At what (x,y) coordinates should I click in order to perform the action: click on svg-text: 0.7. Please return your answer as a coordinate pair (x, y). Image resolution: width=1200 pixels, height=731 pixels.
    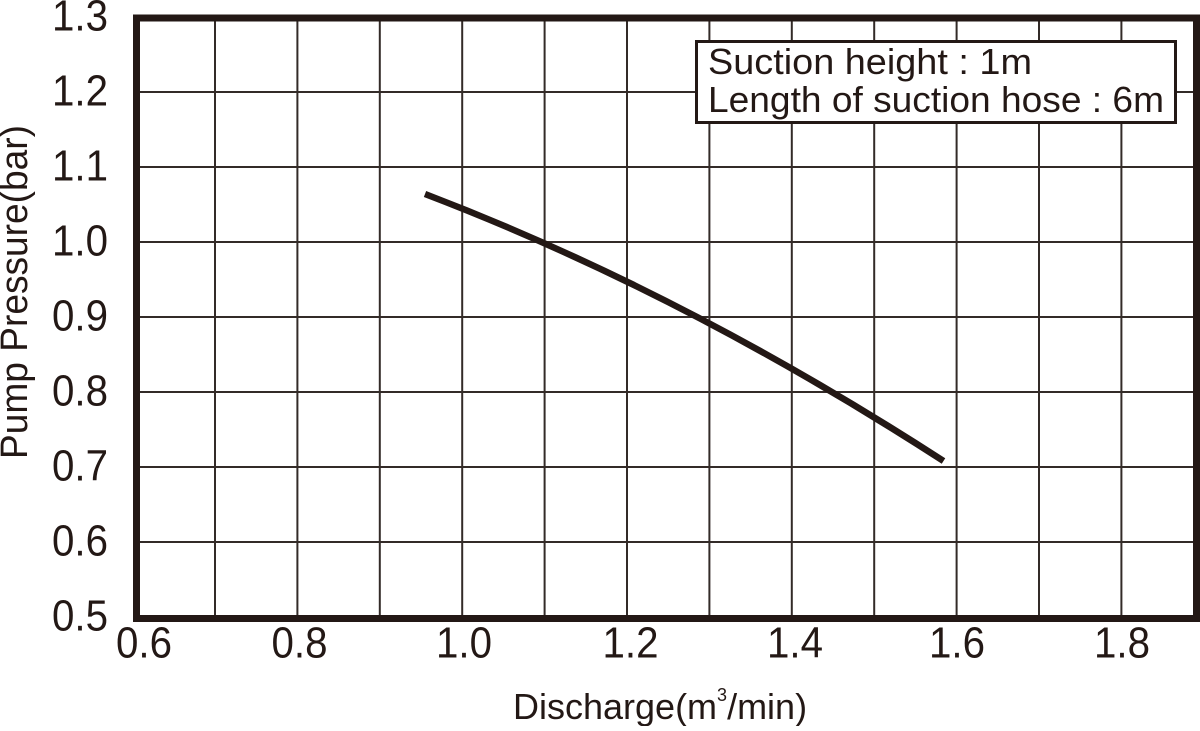
    Looking at the image, I should click on (80, 466).